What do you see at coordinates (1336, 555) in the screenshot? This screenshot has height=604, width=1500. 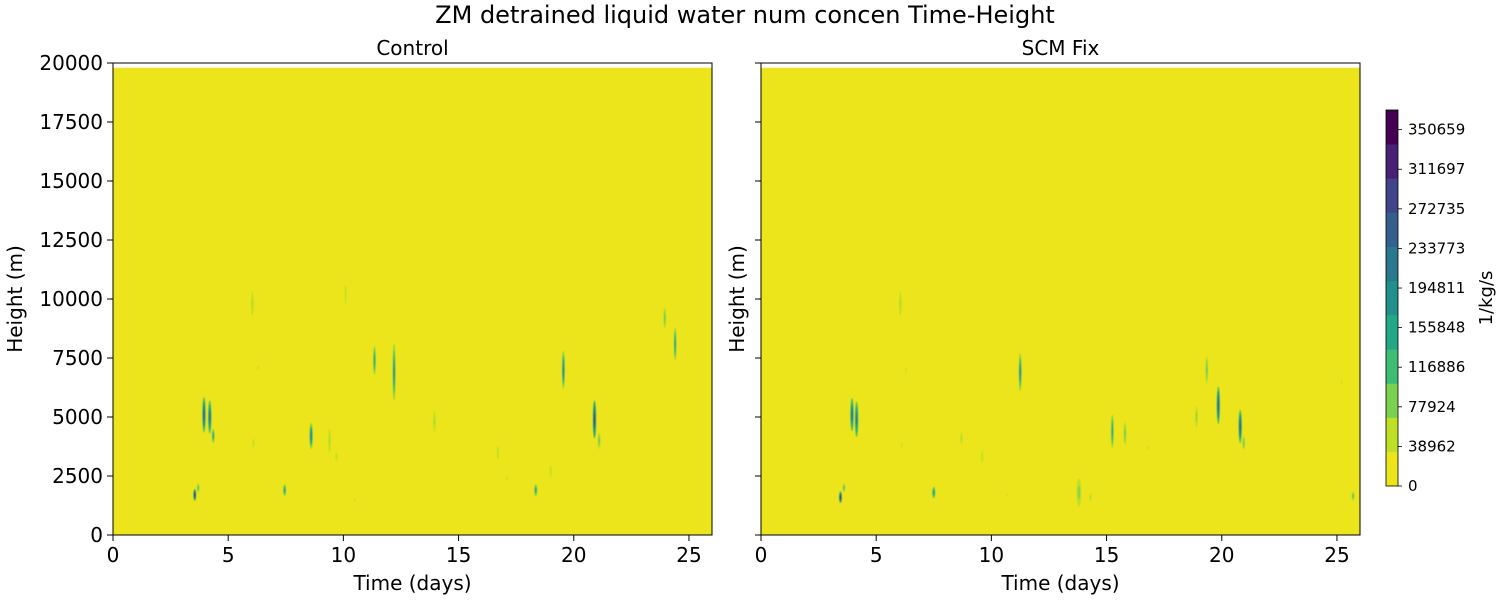 I see `x-tick-label: 25` at bounding box center [1336, 555].